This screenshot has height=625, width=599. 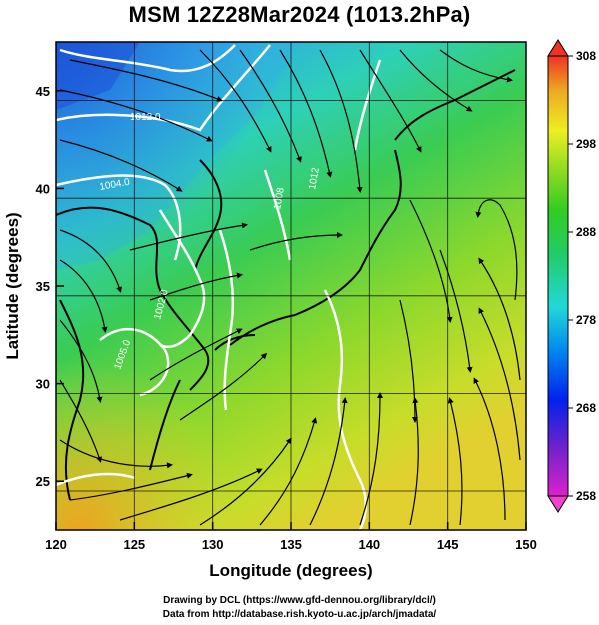 What do you see at coordinates (145, 117) in the screenshot?
I see `isobar-label: 1012.0` at bounding box center [145, 117].